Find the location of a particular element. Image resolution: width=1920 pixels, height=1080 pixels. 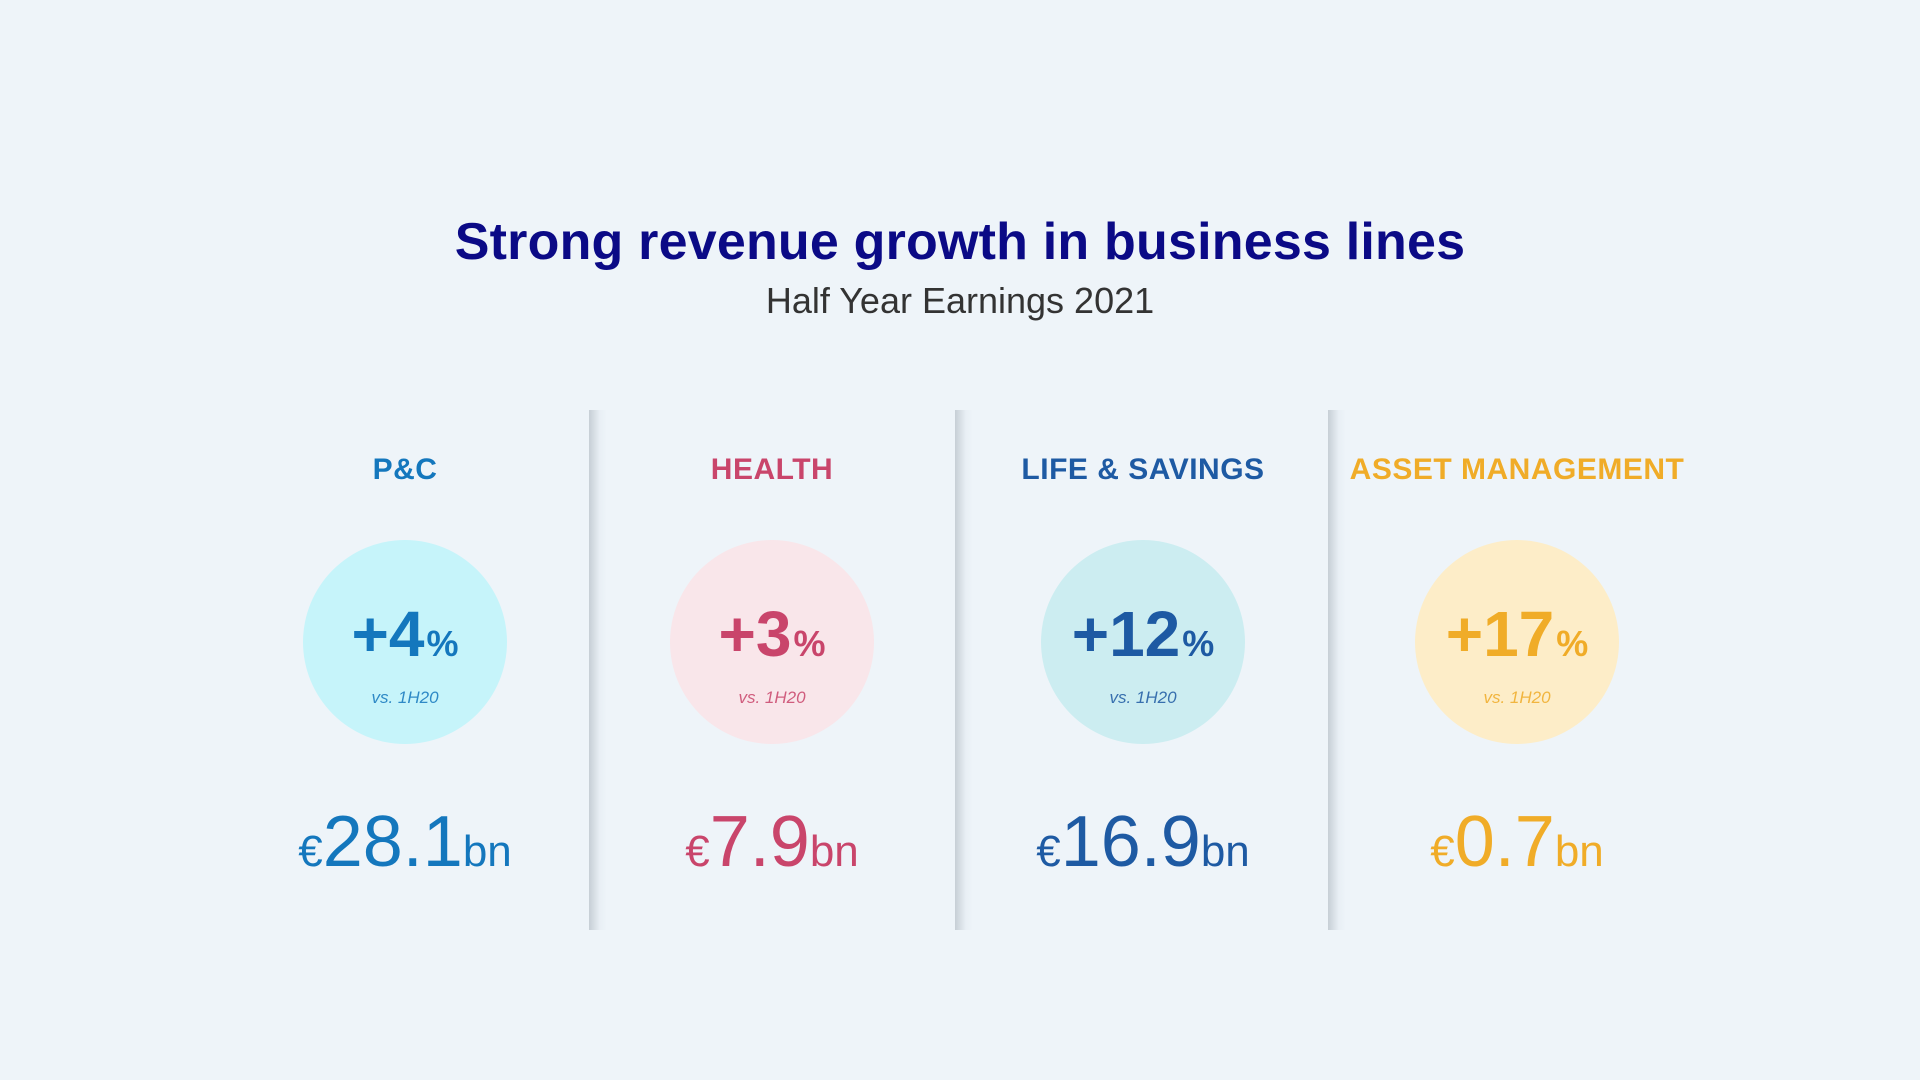

growth-value: +3% is located at coordinates (772, 634).